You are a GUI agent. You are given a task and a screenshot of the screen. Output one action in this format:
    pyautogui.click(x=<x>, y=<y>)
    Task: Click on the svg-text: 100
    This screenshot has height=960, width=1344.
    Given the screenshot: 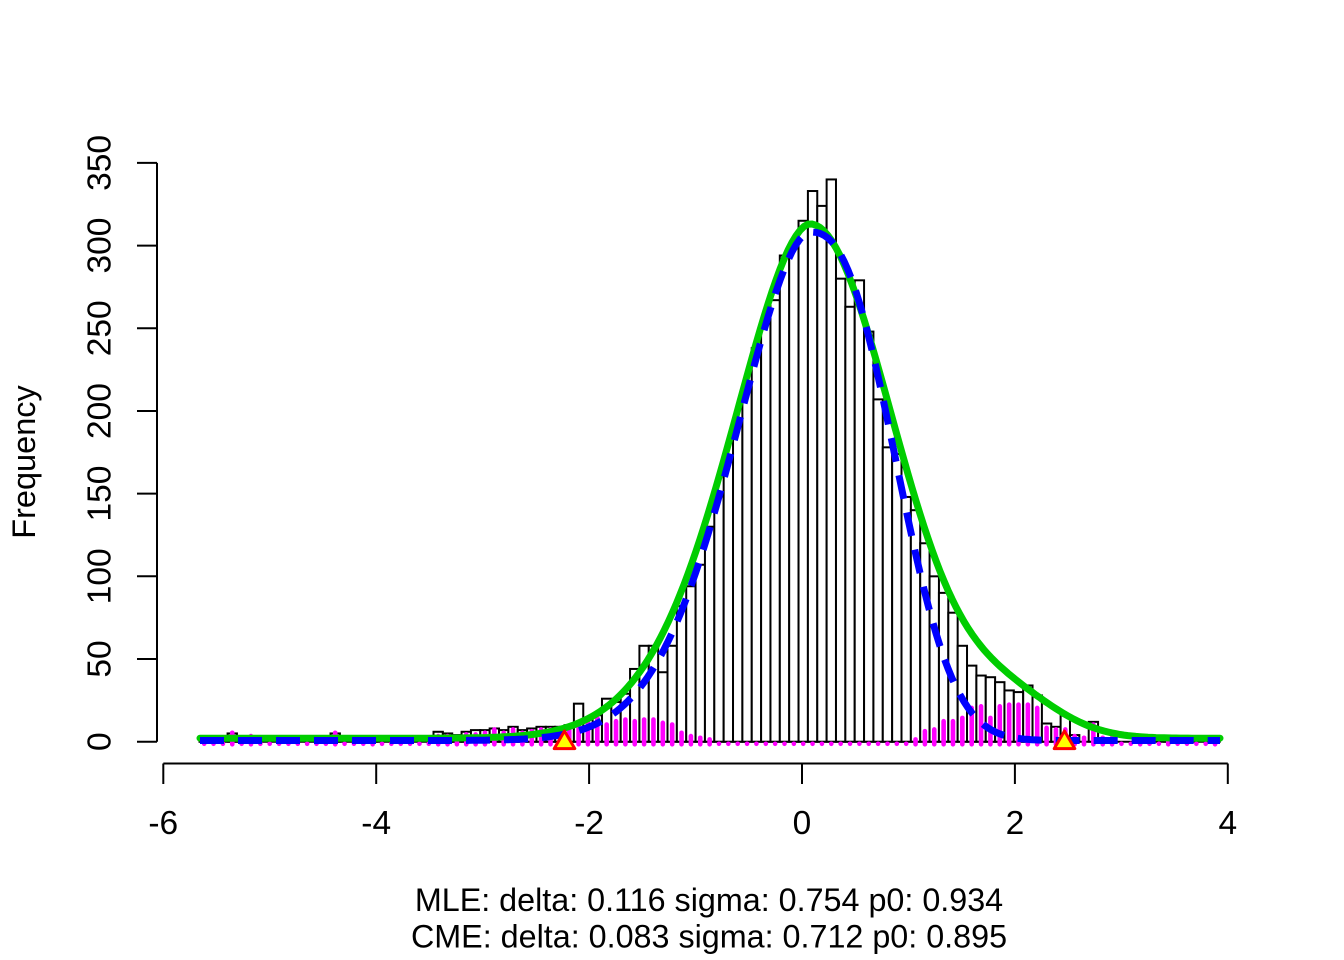 What is the action you would take?
    pyautogui.click(x=100, y=576)
    